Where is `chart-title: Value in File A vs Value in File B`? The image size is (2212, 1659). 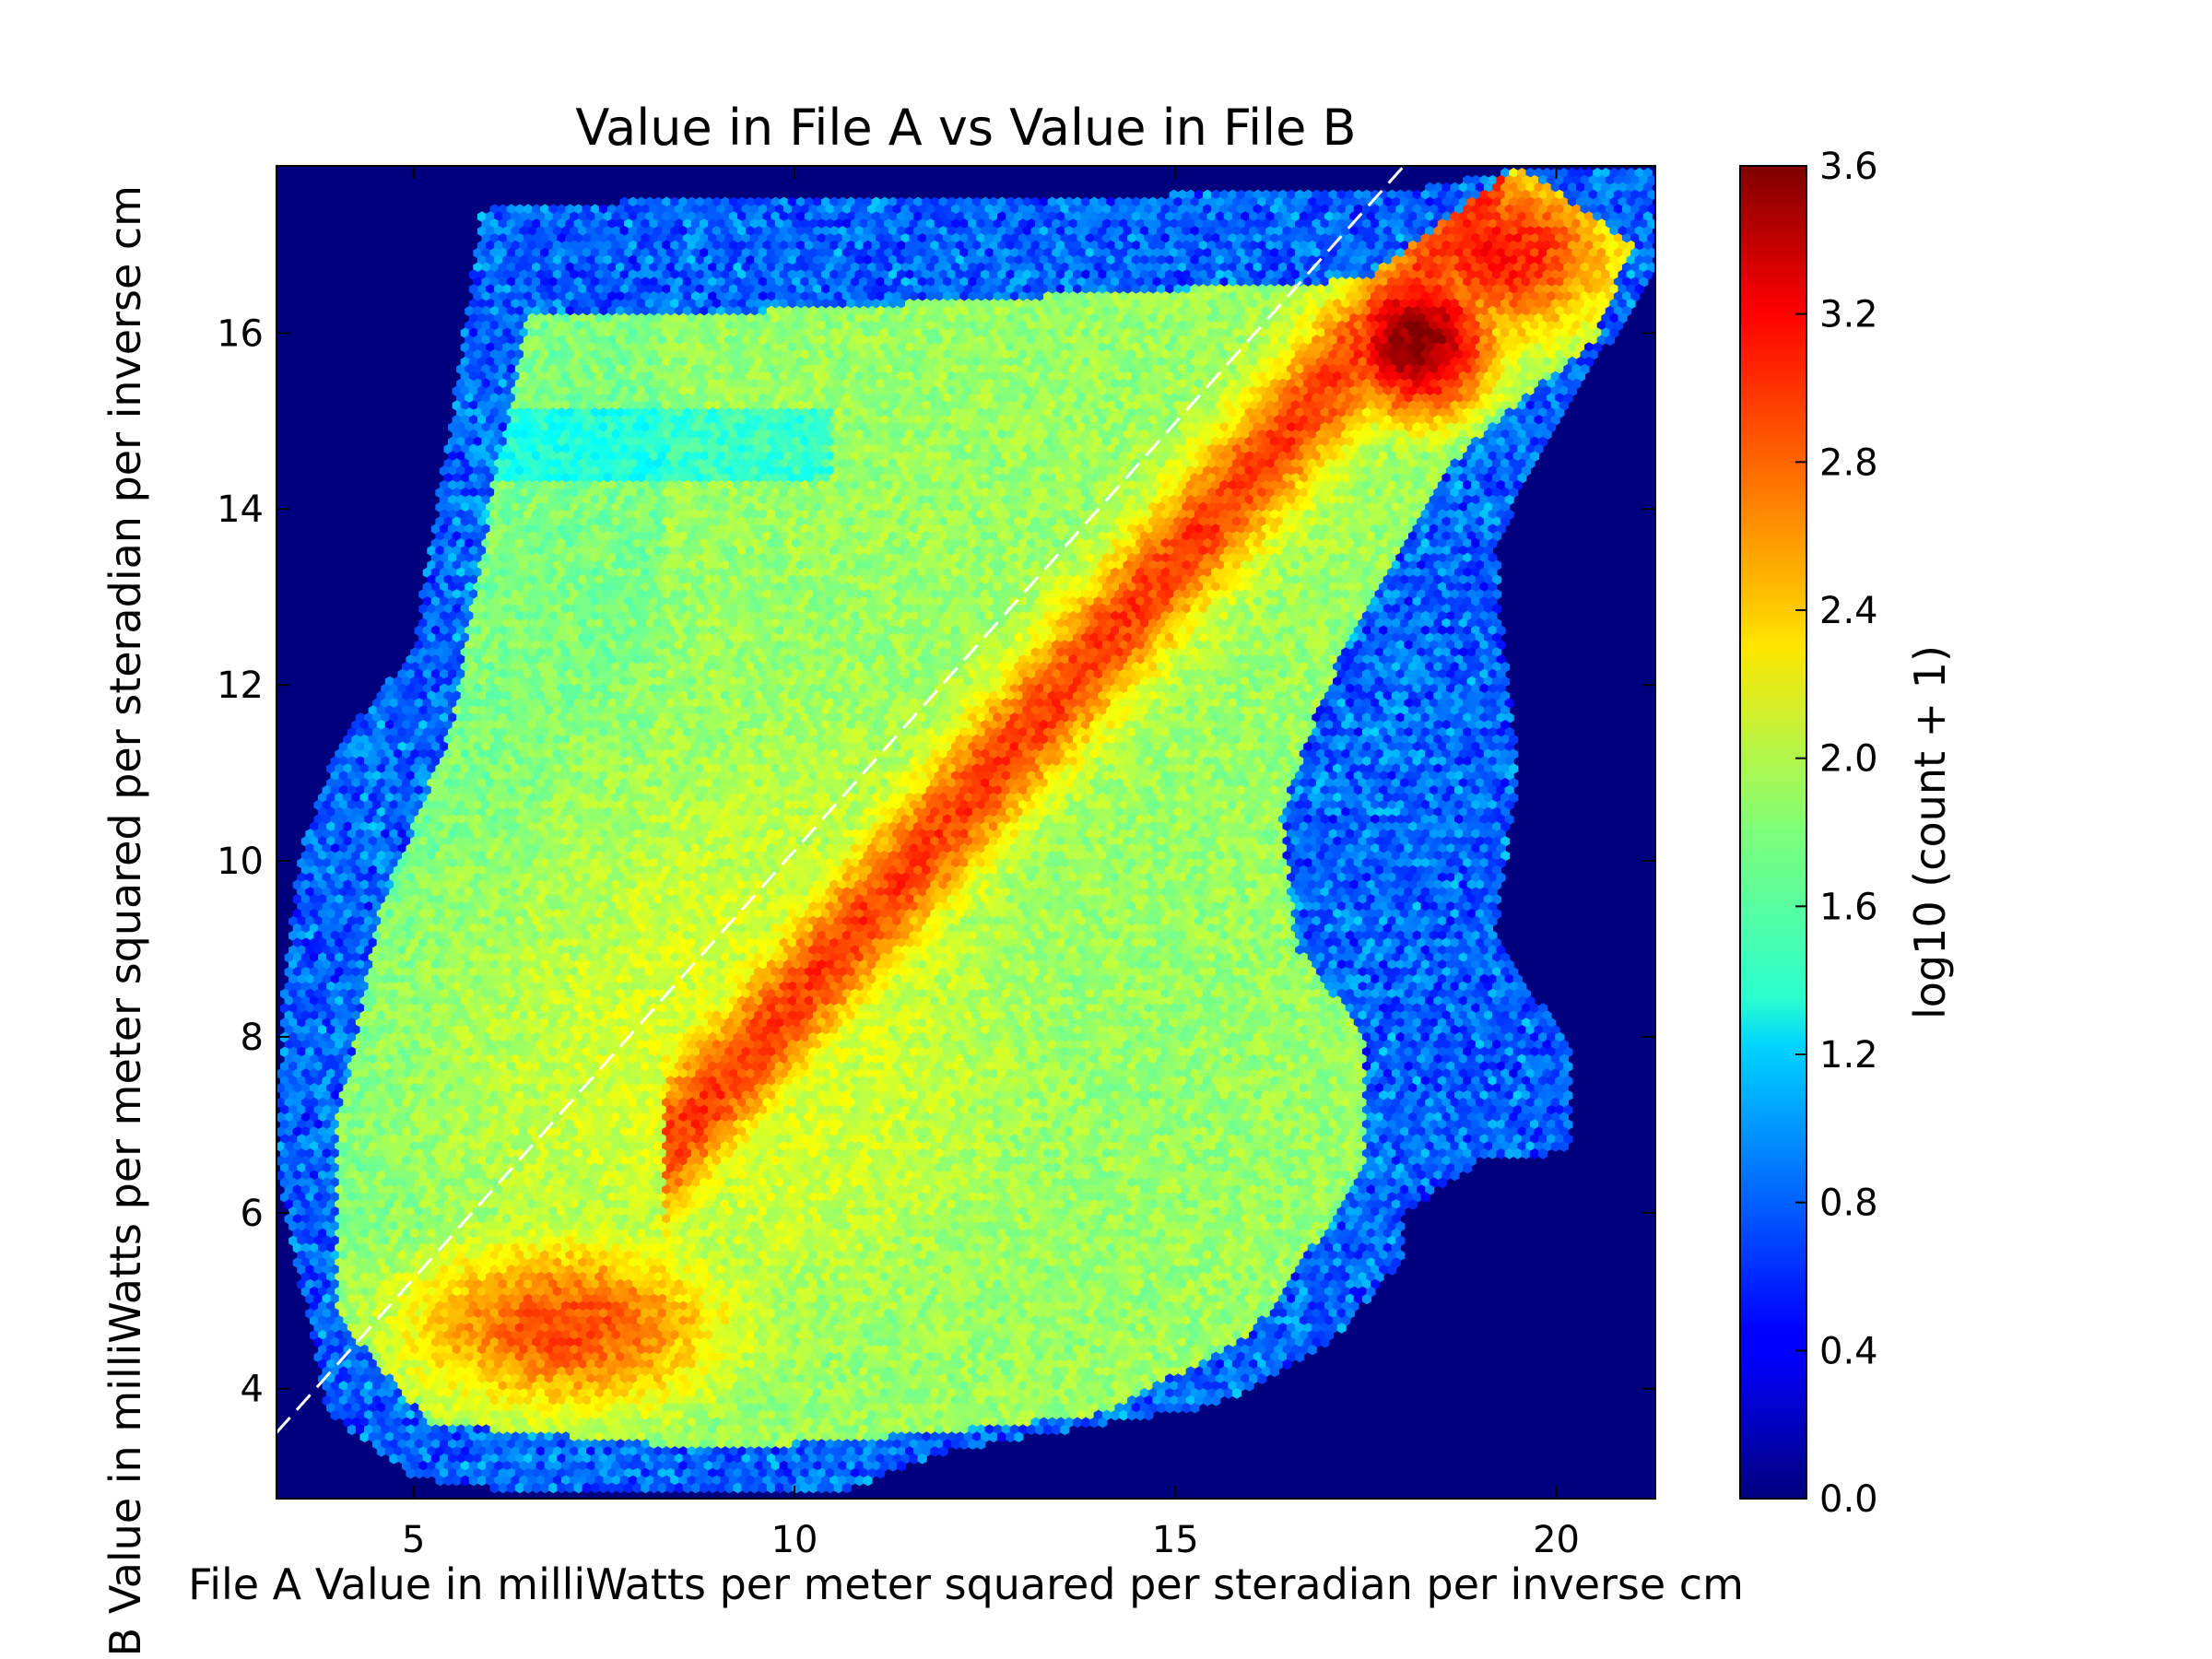
chart-title: Value in File A vs Value in File B is located at coordinates (965, 128).